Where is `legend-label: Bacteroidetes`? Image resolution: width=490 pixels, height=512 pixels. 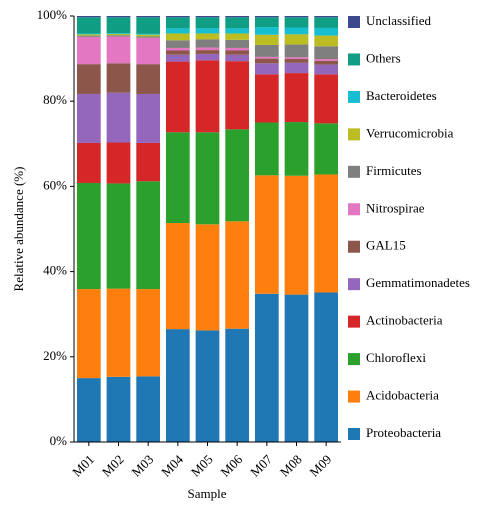
legend-label: Bacteroidetes is located at coordinates (401, 95).